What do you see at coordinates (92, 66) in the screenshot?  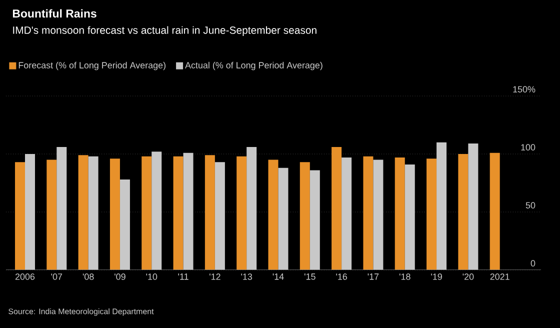 I see `legend-label: Forecast (% of Long Period Average)` at bounding box center [92, 66].